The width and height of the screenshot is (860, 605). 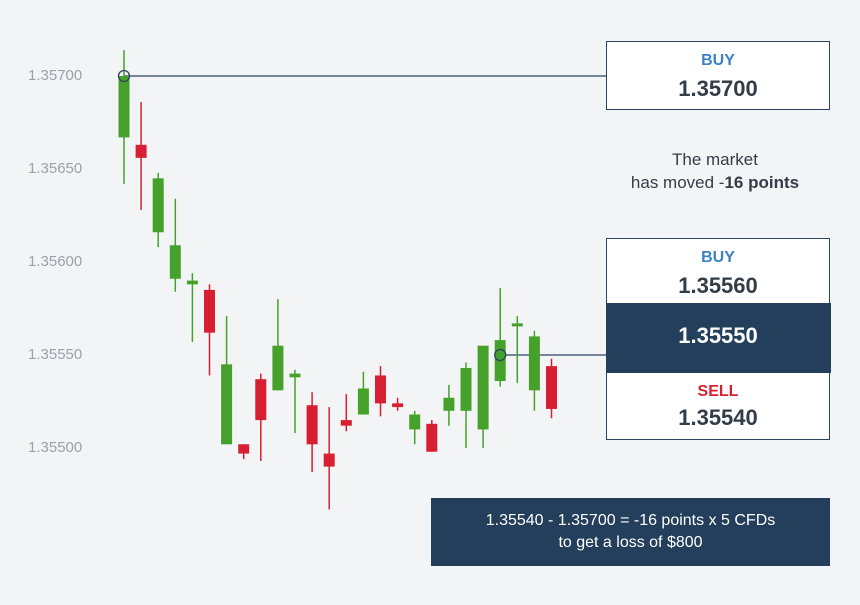 What do you see at coordinates (55, 75) in the screenshot?
I see `y-tick-label: 1.35700` at bounding box center [55, 75].